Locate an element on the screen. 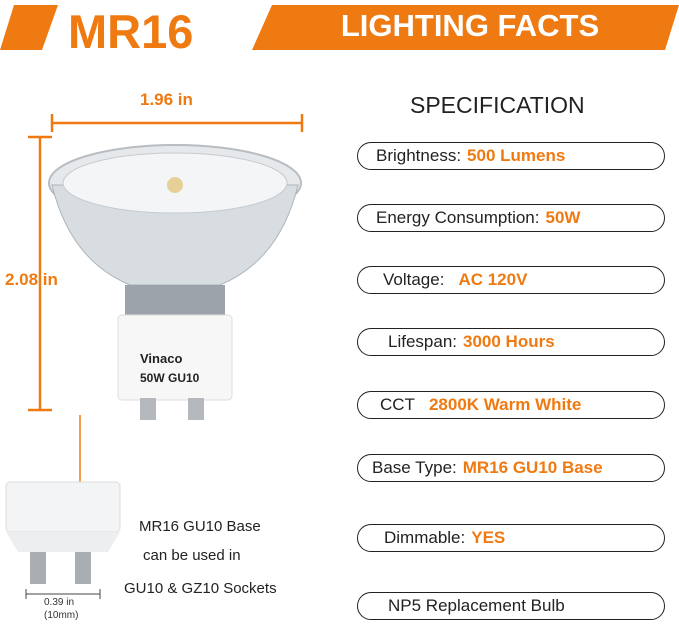 The width and height of the screenshot is (679, 626). banner-title: LIGHTING FACTS is located at coordinates (470, 25).